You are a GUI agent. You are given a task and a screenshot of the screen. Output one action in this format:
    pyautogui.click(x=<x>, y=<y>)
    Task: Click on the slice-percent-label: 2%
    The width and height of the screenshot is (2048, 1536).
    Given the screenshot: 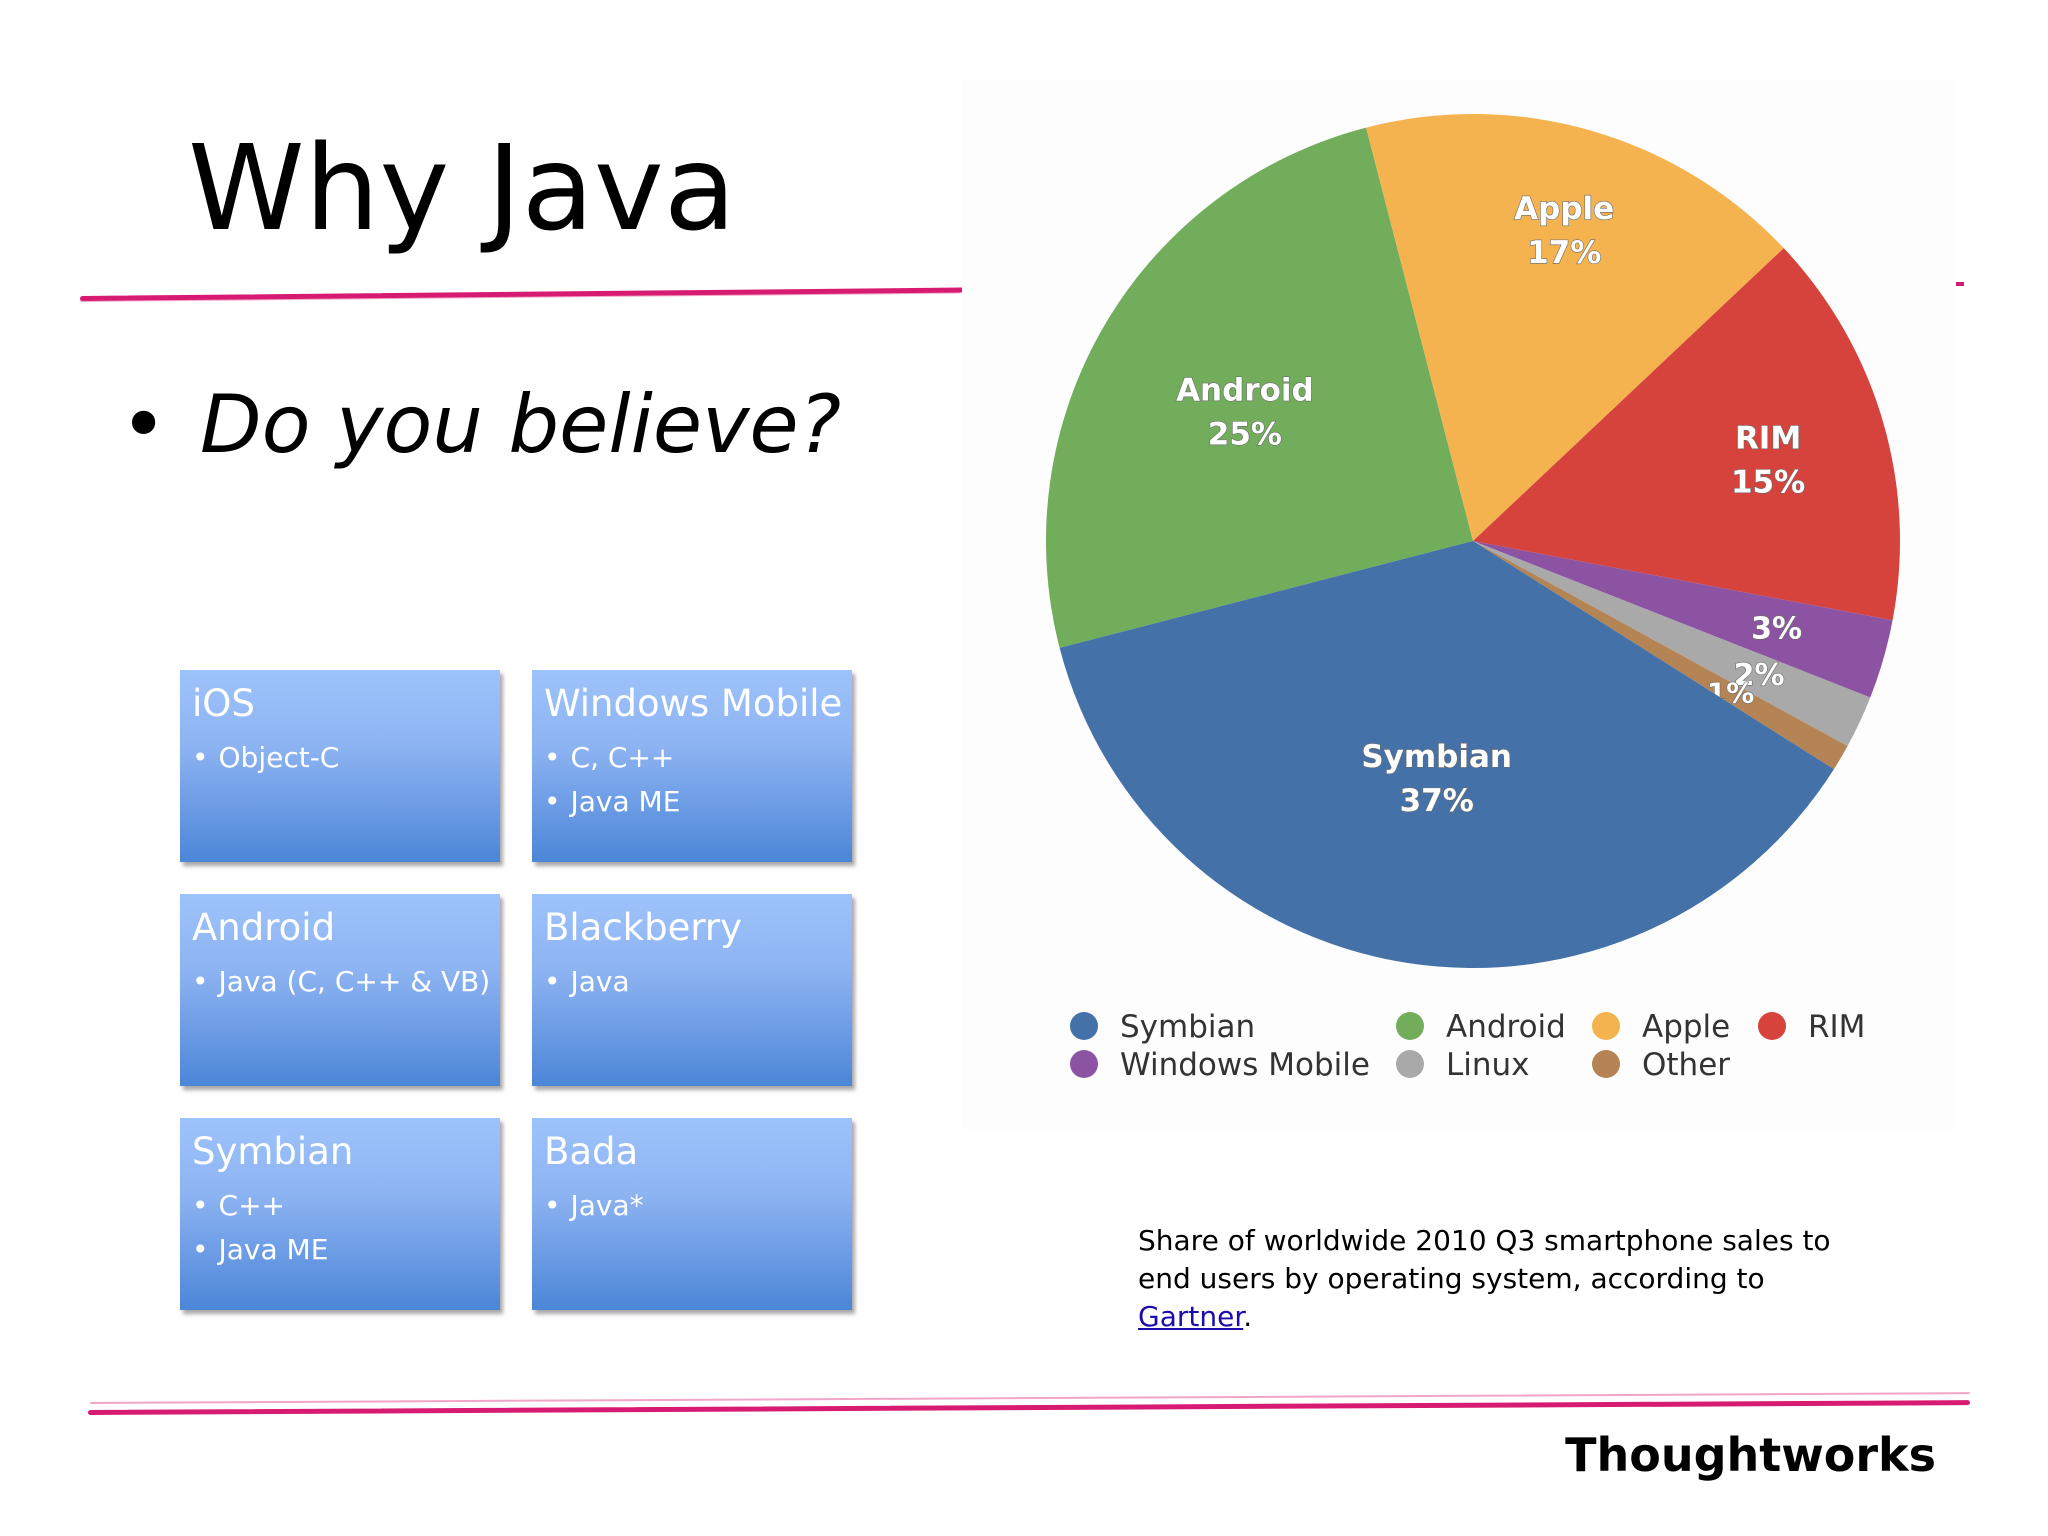 What is the action you would take?
    pyautogui.click(x=1759, y=675)
    